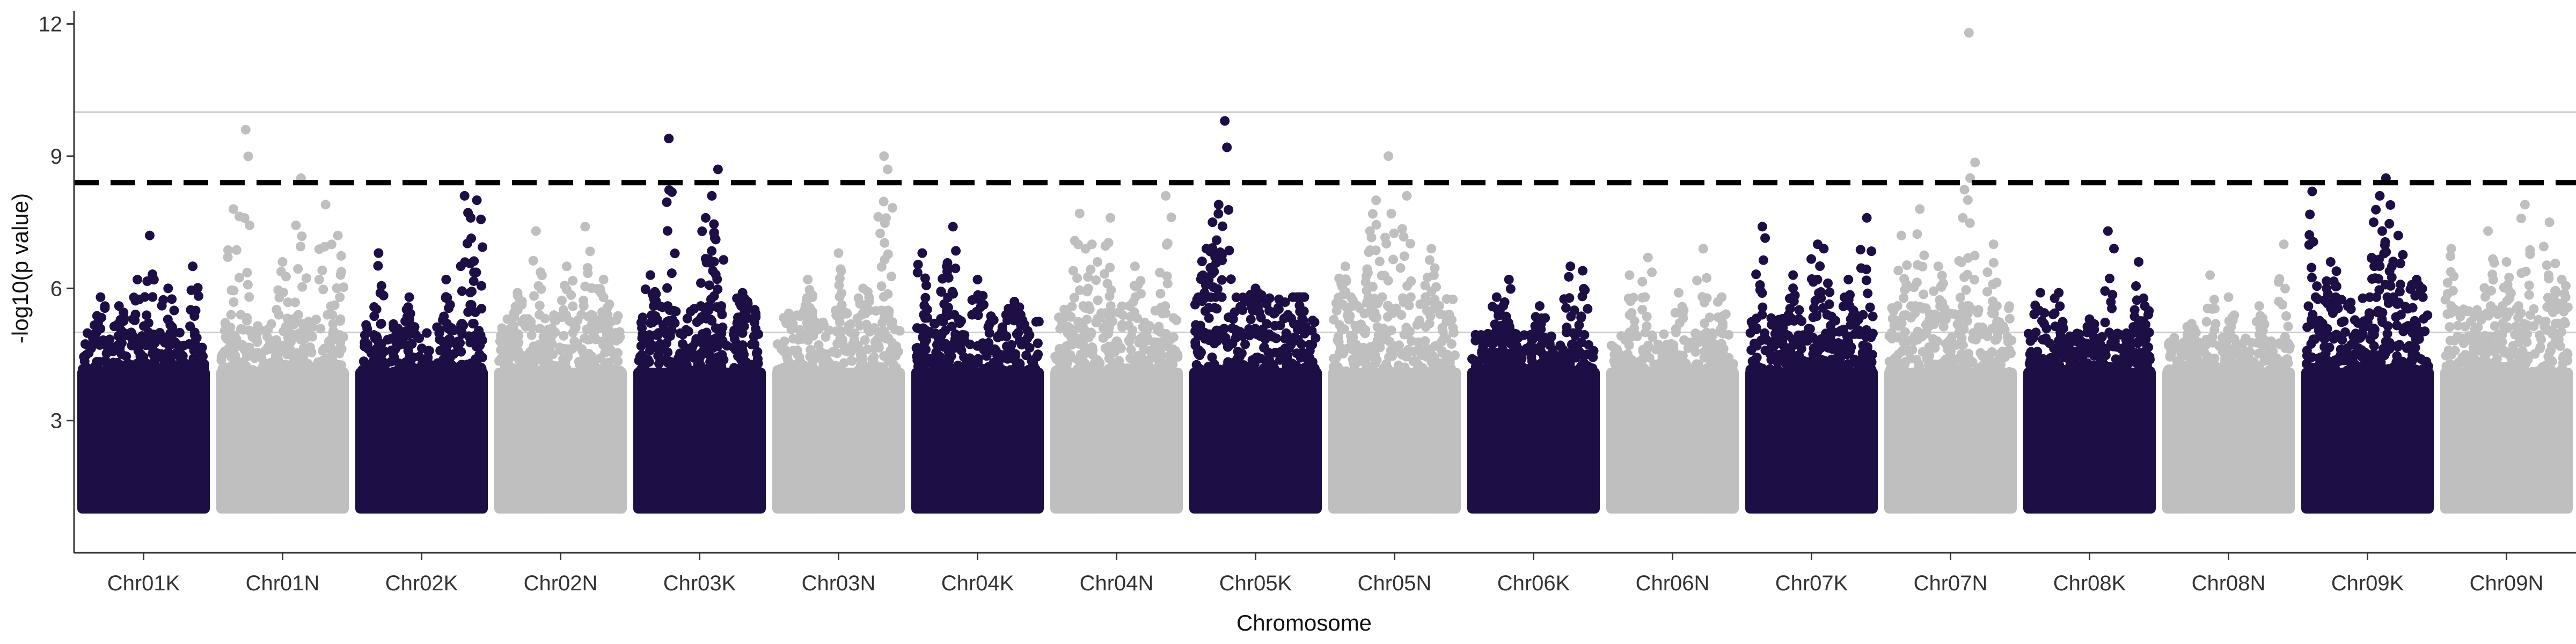 Image resolution: width=2576 pixels, height=644 pixels. What do you see at coordinates (699, 324) in the screenshot?
I see `series-Chr03K` at bounding box center [699, 324].